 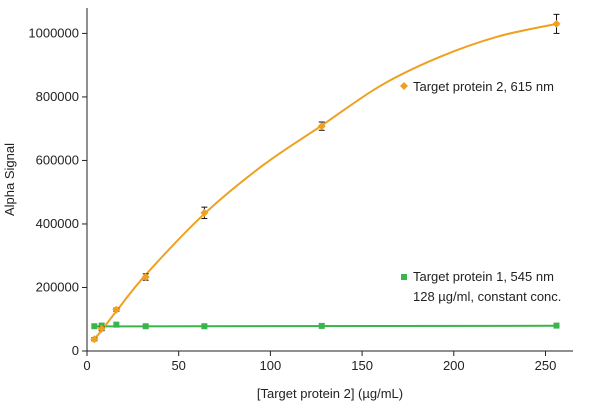 What do you see at coordinates (57, 223) in the screenshot?
I see `y-tick-label: 400000` at bounding box center [57, 223].